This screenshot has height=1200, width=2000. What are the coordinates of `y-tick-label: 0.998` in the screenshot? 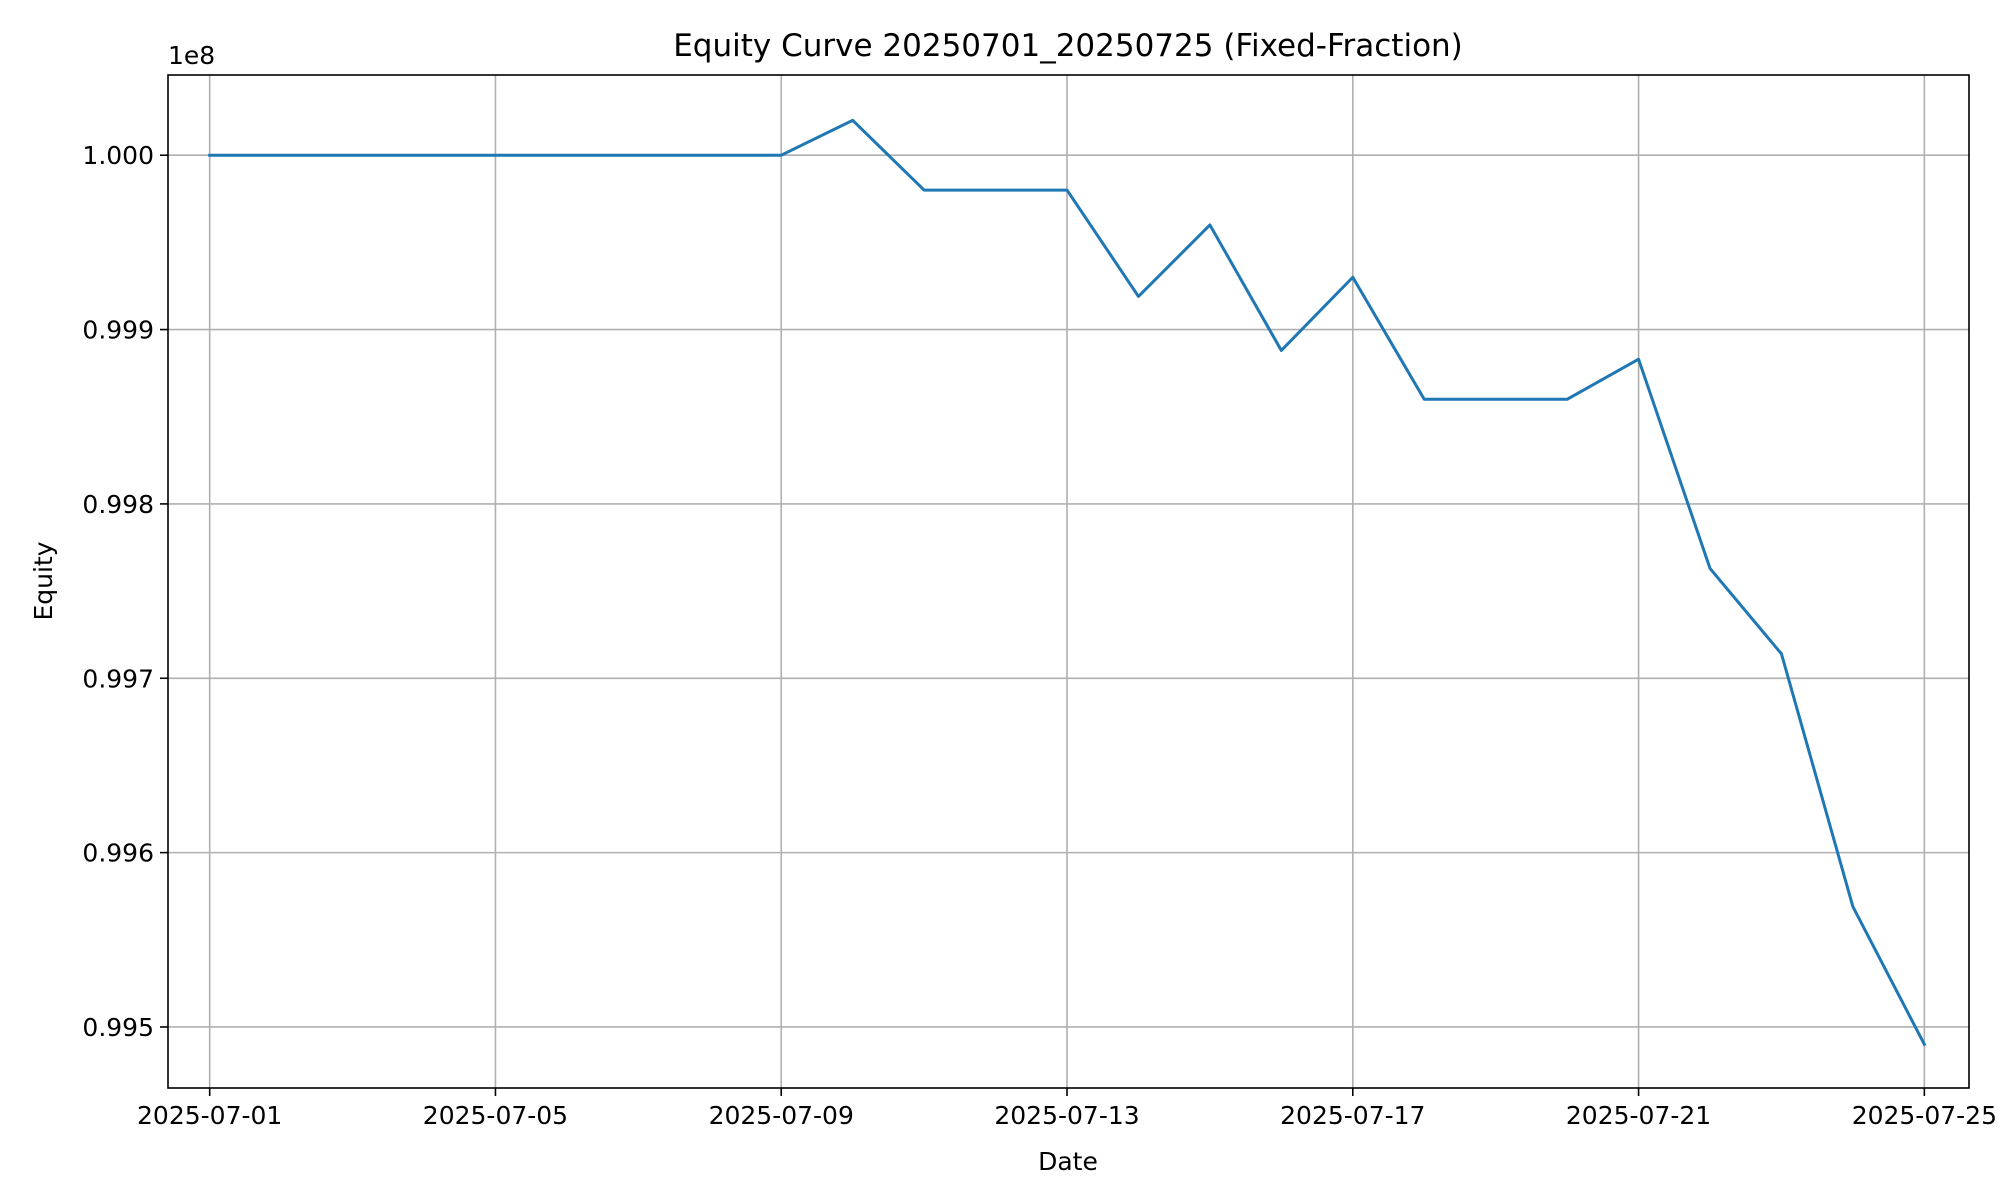 It's located at (118, 504).